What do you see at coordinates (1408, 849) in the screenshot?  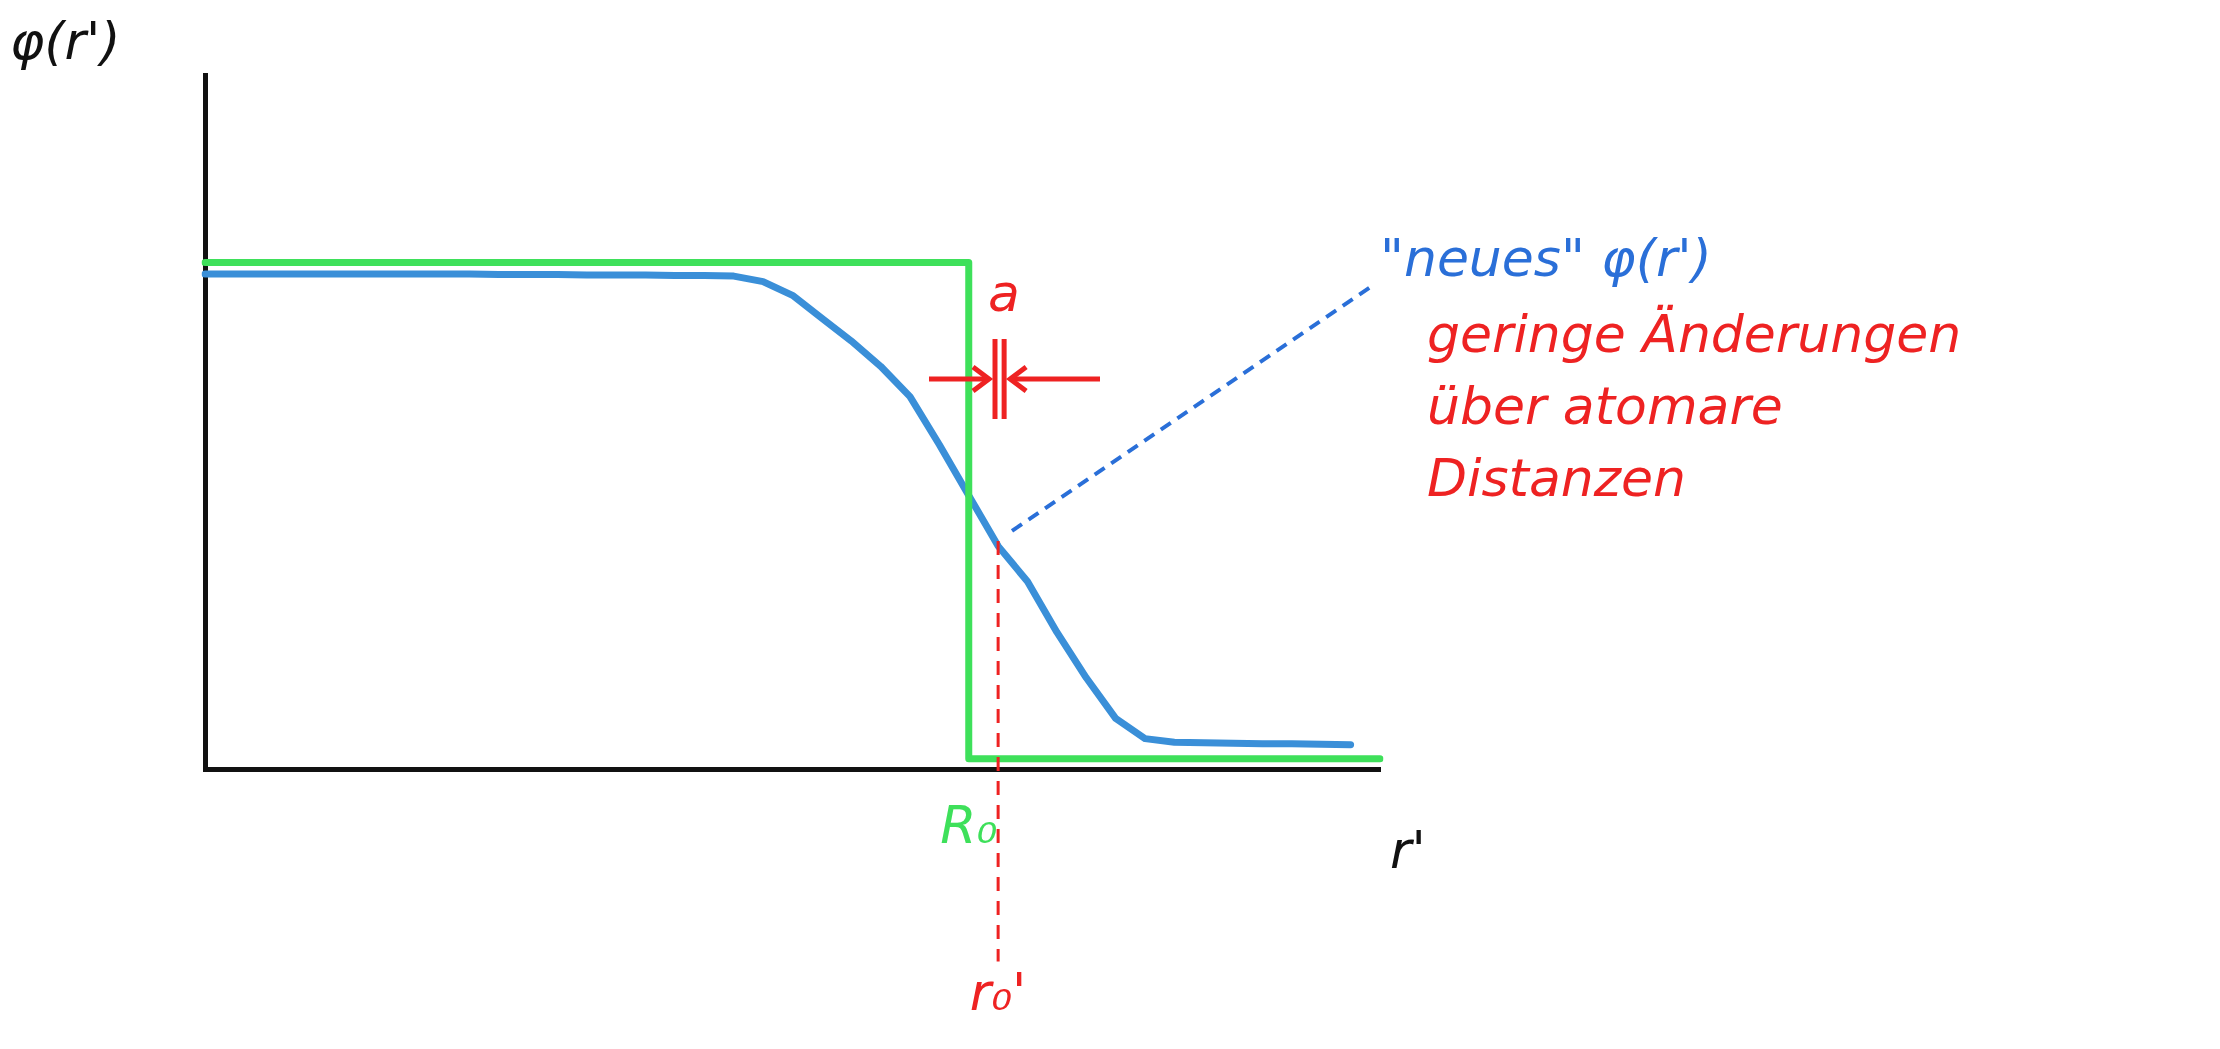 I see `x-axis-title: r'` at bounding box center [1408, 849].